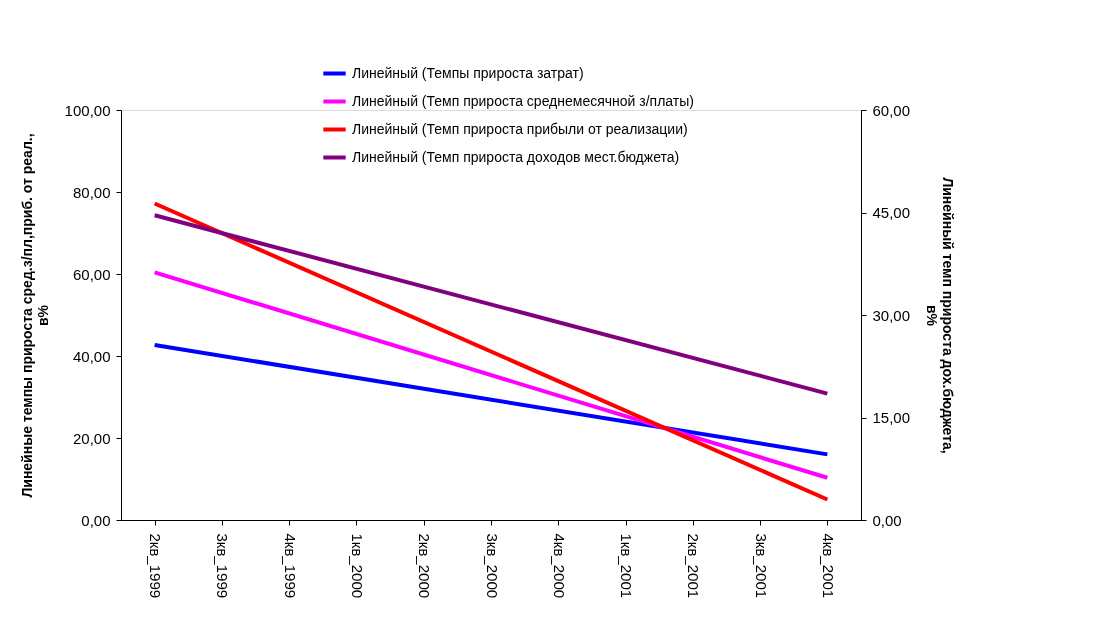 The height and width of the screenshot is (628, 1111). I want to click on y2-tick-label: 45,00, so click(891, 212).